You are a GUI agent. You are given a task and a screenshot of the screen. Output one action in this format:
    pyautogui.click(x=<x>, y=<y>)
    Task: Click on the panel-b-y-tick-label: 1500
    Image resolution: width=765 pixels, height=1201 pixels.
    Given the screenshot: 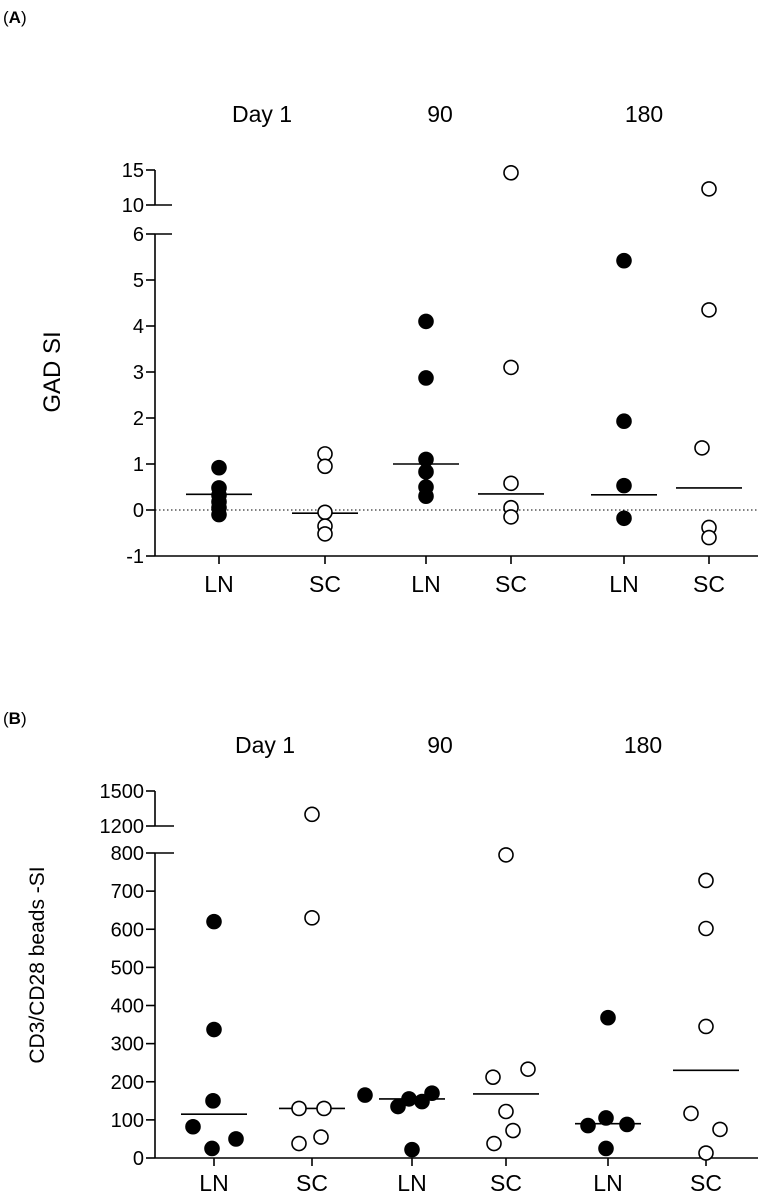 What is the action you would take?
    pyautogui.click(x=122, y=792)
    